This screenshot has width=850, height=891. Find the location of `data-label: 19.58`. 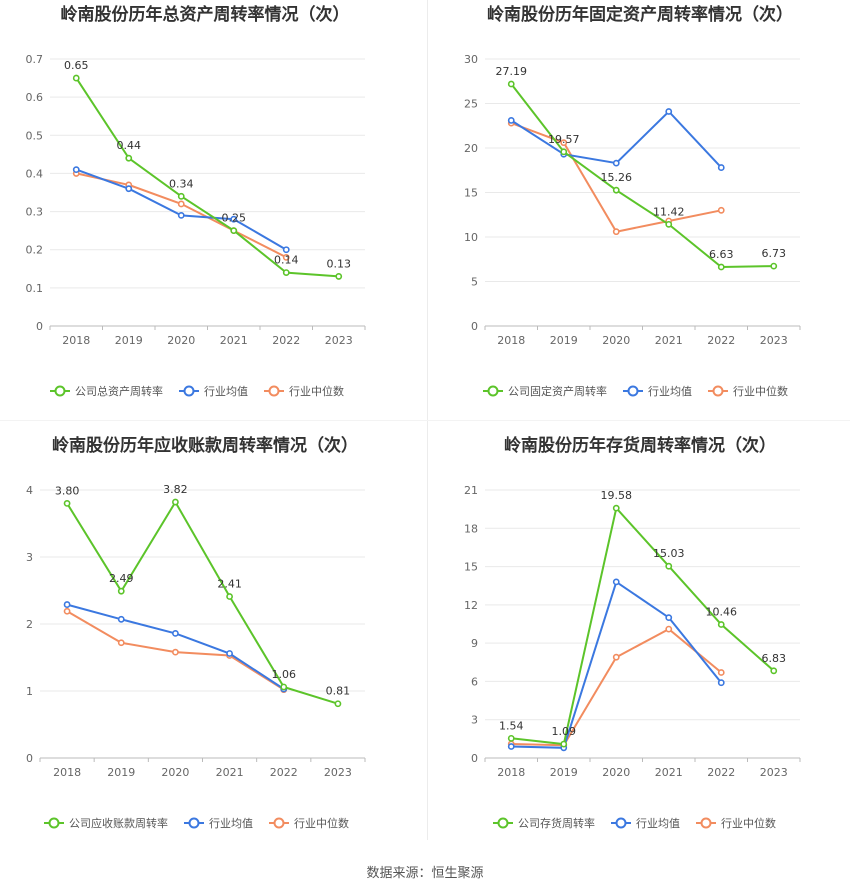

data-label: 19.58 is located at coordinates (617, 495).